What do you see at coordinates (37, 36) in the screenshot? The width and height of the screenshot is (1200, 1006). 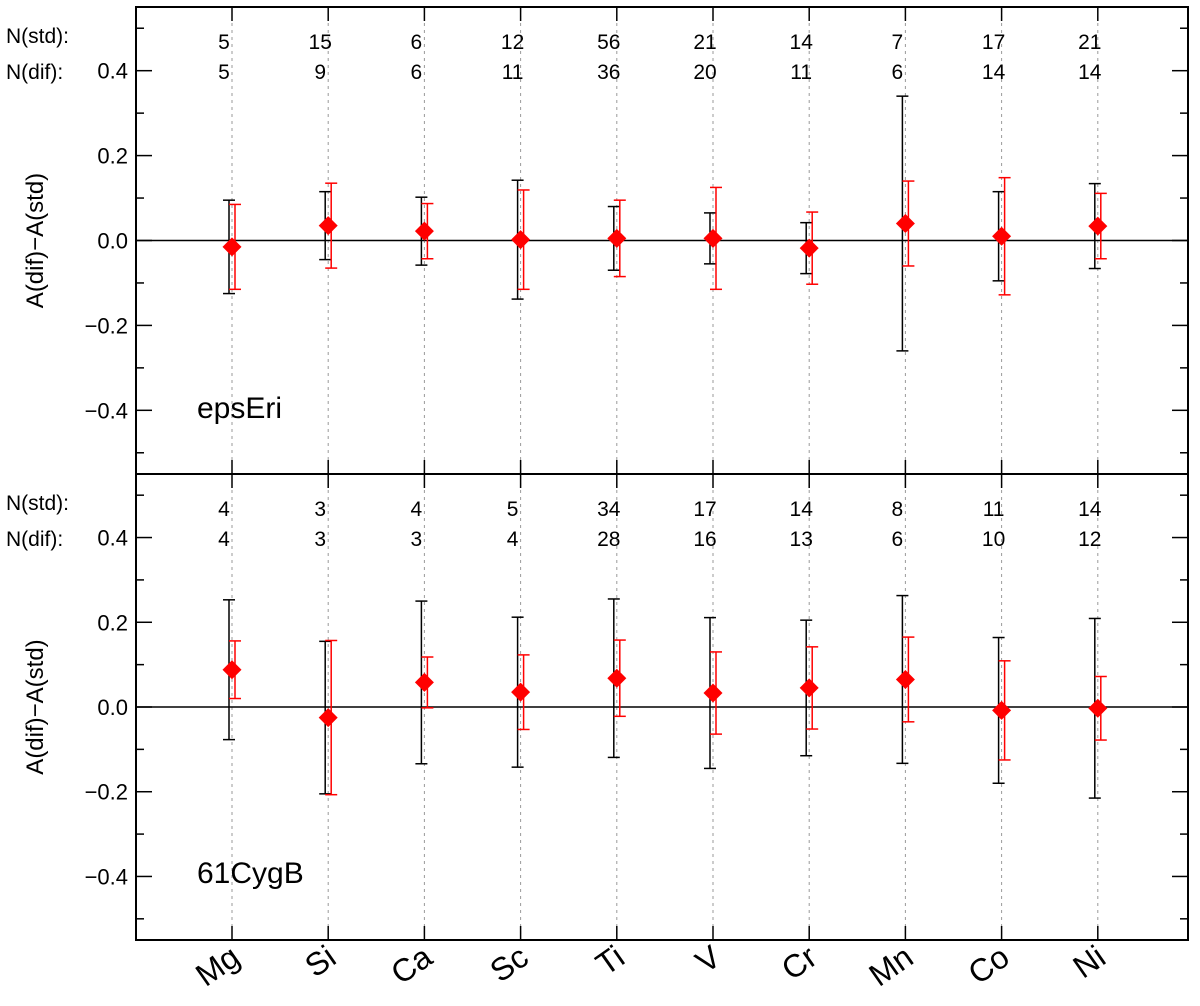 I see `n-std-label: N(std):` at bounding box center [37, 36].